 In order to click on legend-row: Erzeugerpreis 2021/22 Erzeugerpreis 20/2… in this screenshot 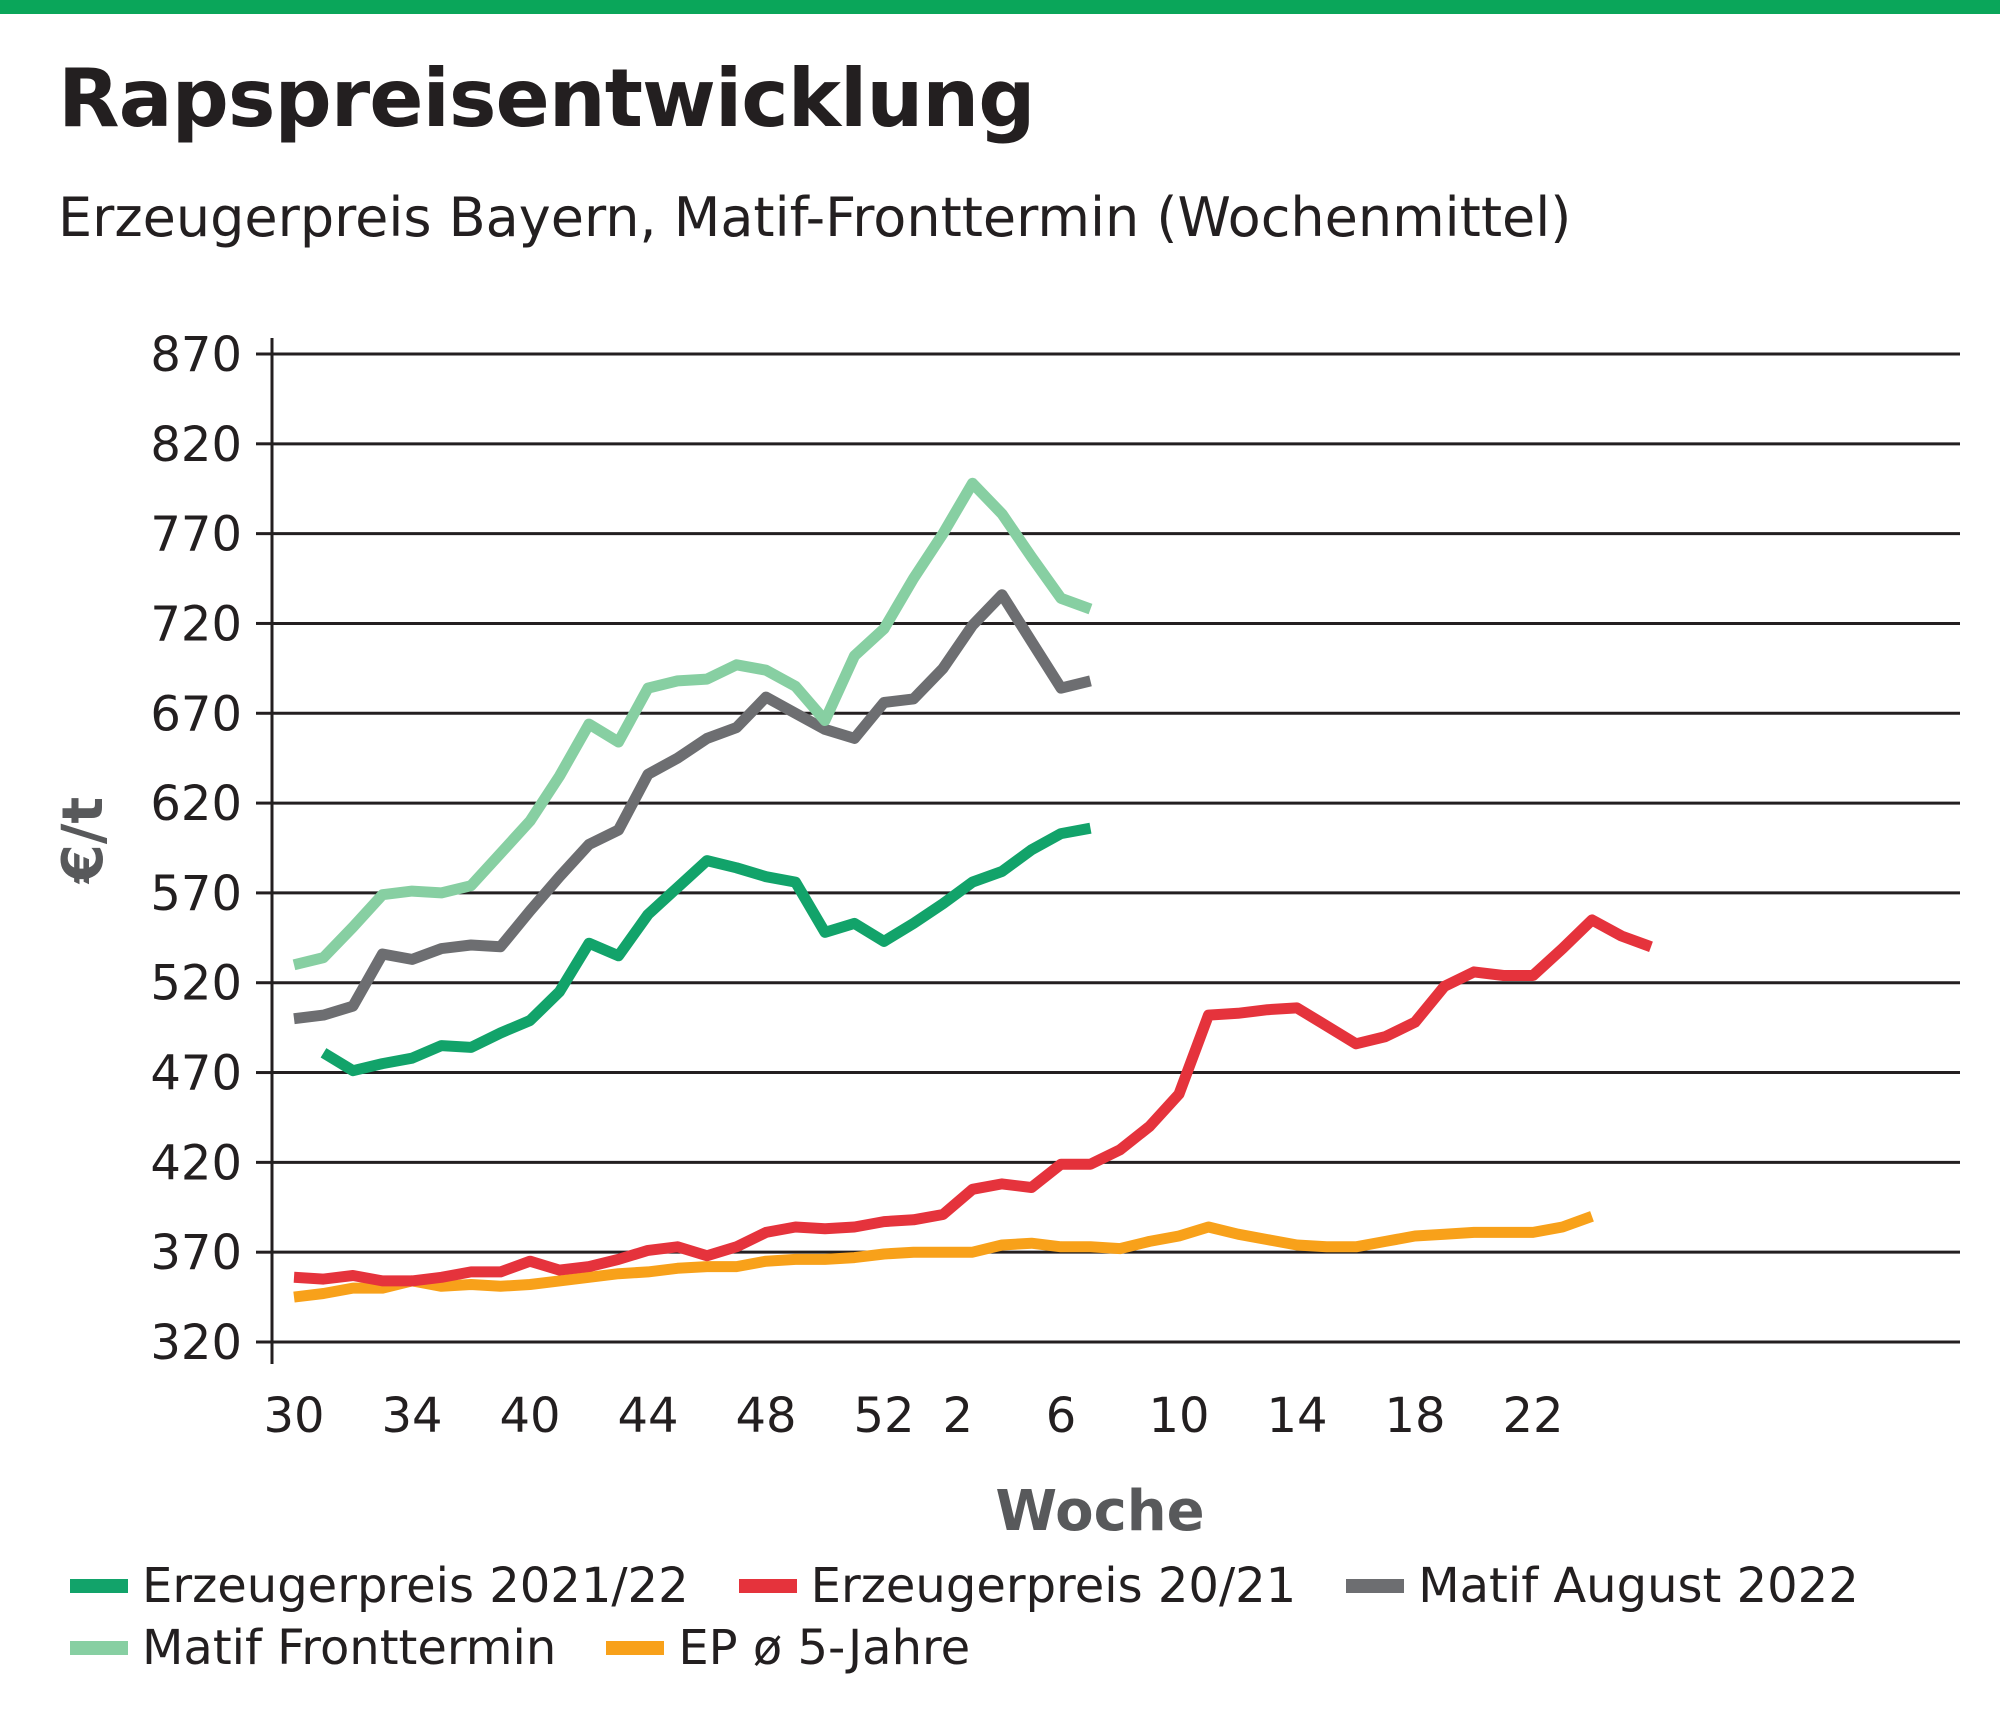, I will do `click(1020, 1586)`.